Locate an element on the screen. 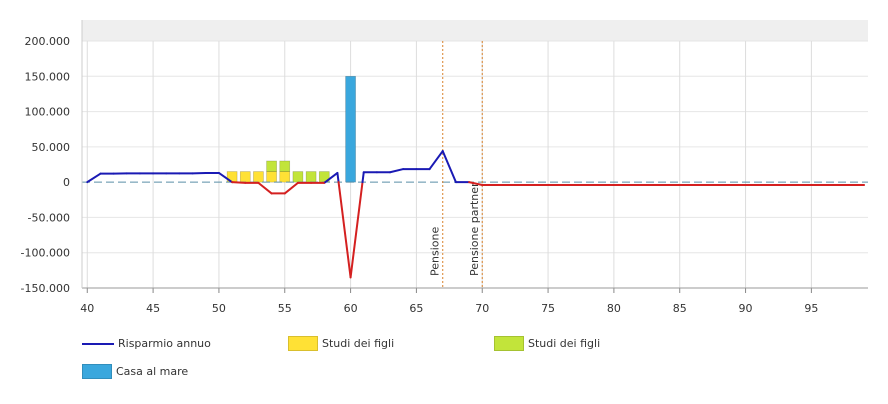 The height and width of the screenshot is (404, 888). y-tick-label: 50.000 is located at coordinates (51, 147).